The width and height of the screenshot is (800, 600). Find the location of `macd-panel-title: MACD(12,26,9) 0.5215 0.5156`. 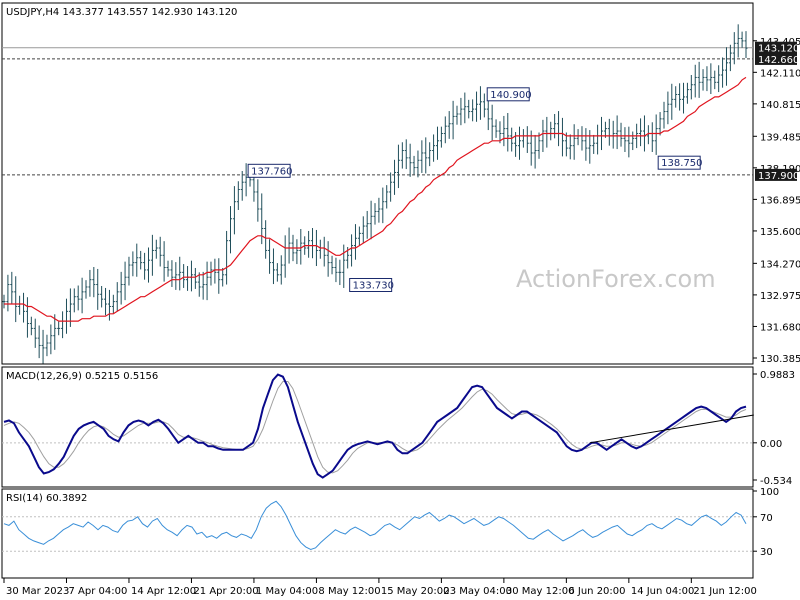

macd-panel-title: MACD(12,26,9) 0.5215 0.5156 is located at coordinates (82, 376).